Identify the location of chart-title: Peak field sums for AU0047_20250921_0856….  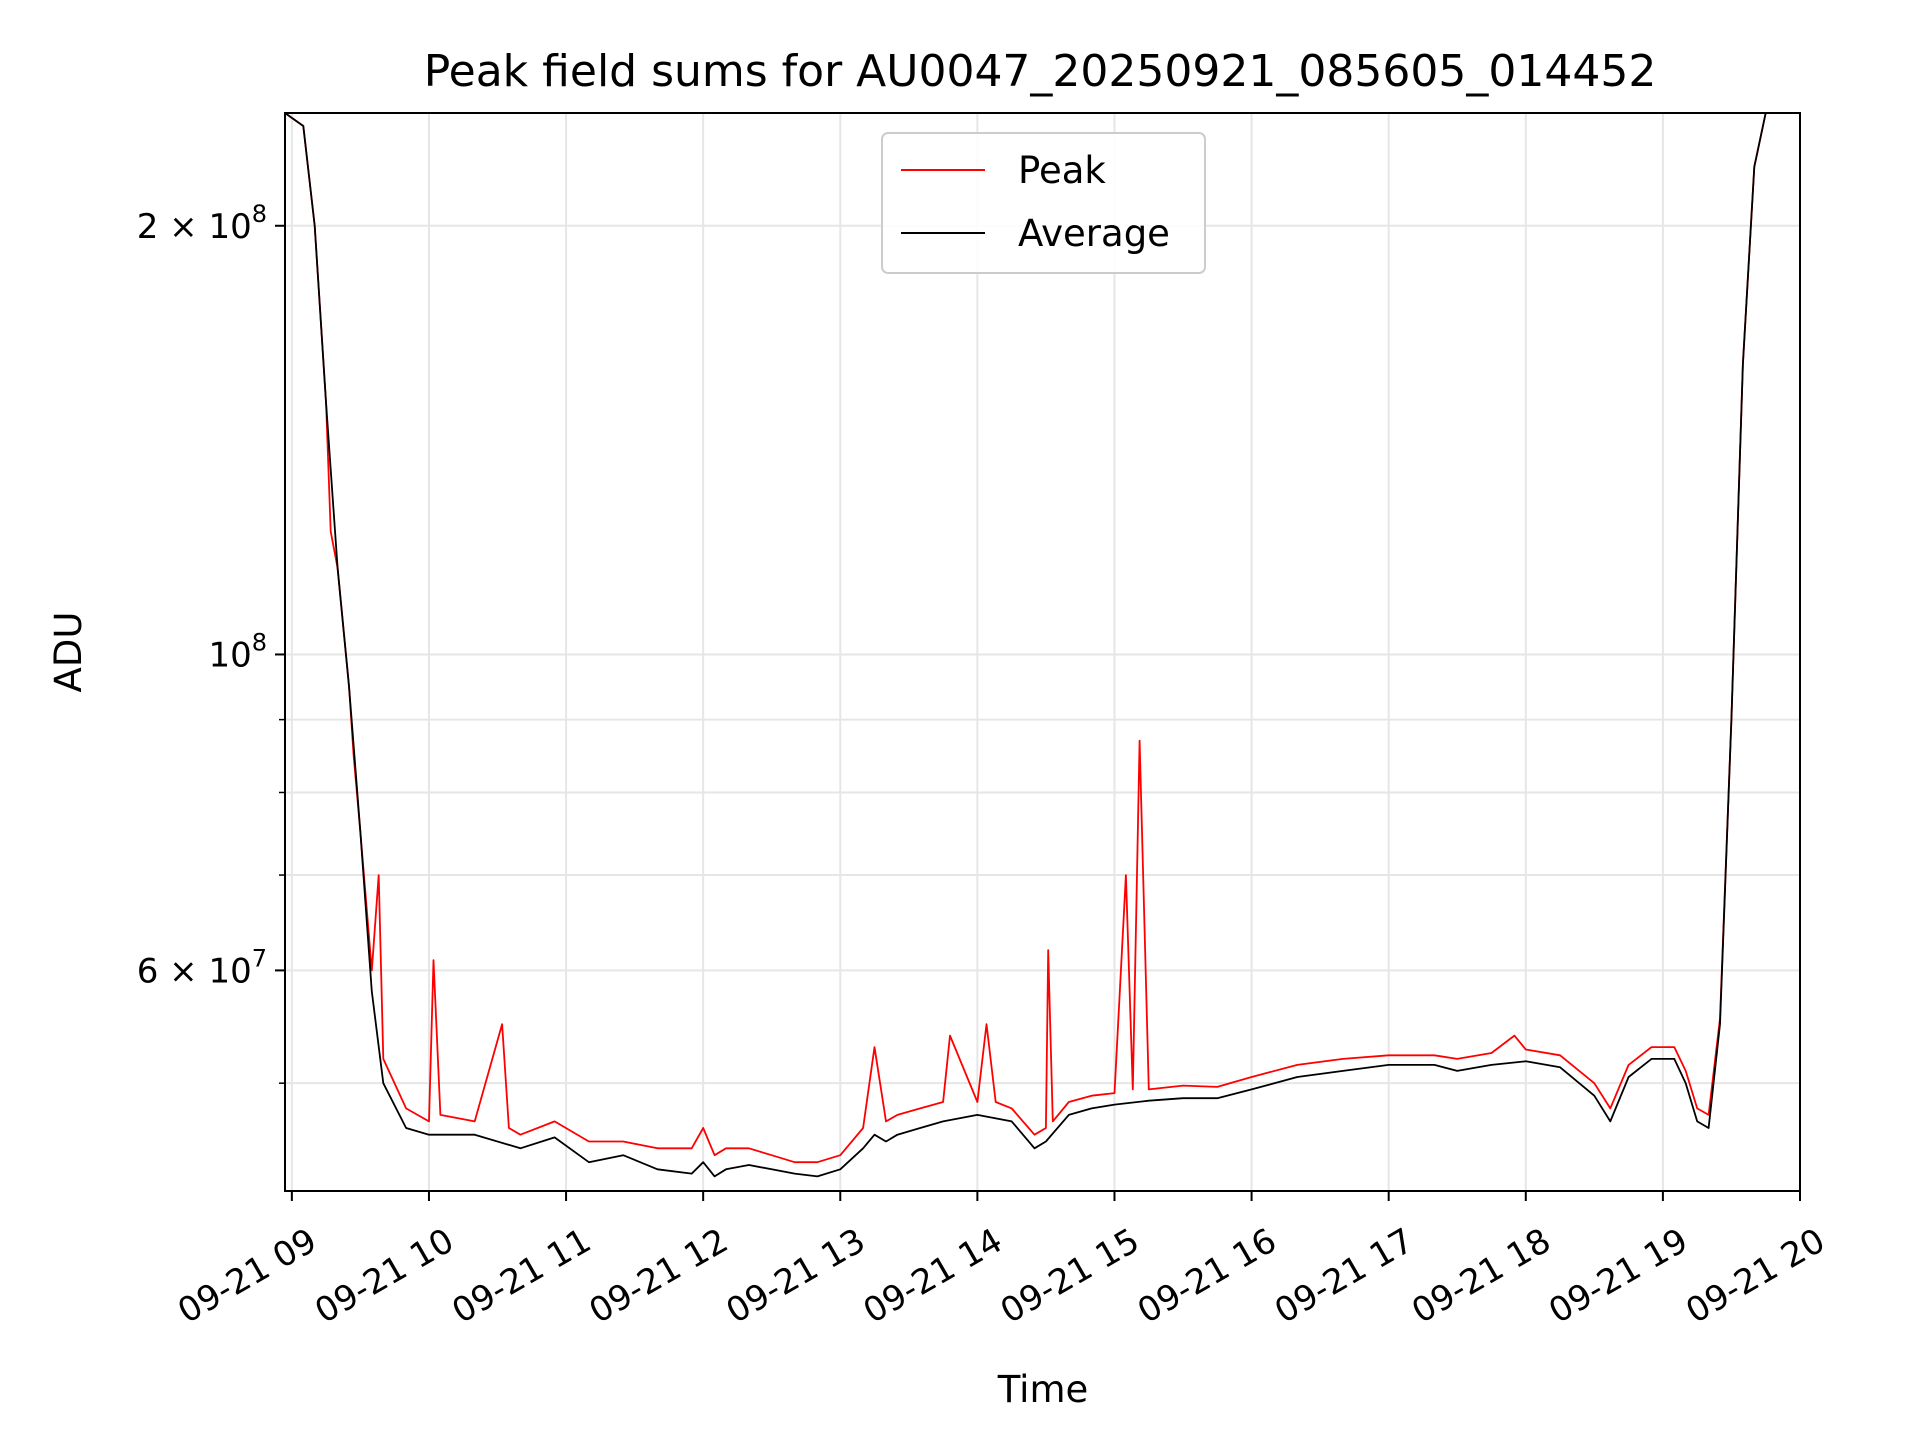
(1040, 71).